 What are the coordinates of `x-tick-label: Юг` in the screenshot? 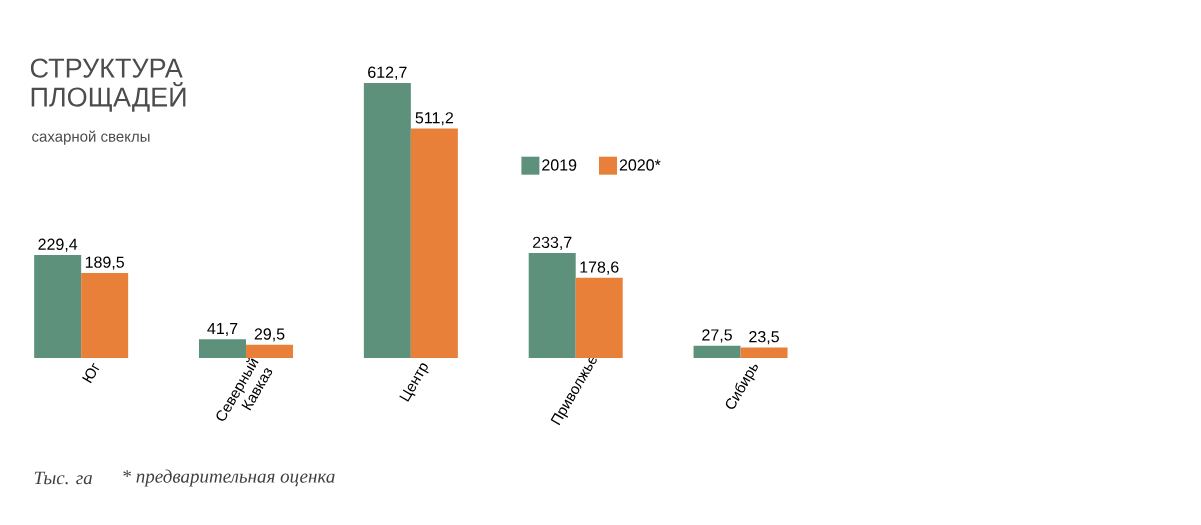 It's located at (91, 373).